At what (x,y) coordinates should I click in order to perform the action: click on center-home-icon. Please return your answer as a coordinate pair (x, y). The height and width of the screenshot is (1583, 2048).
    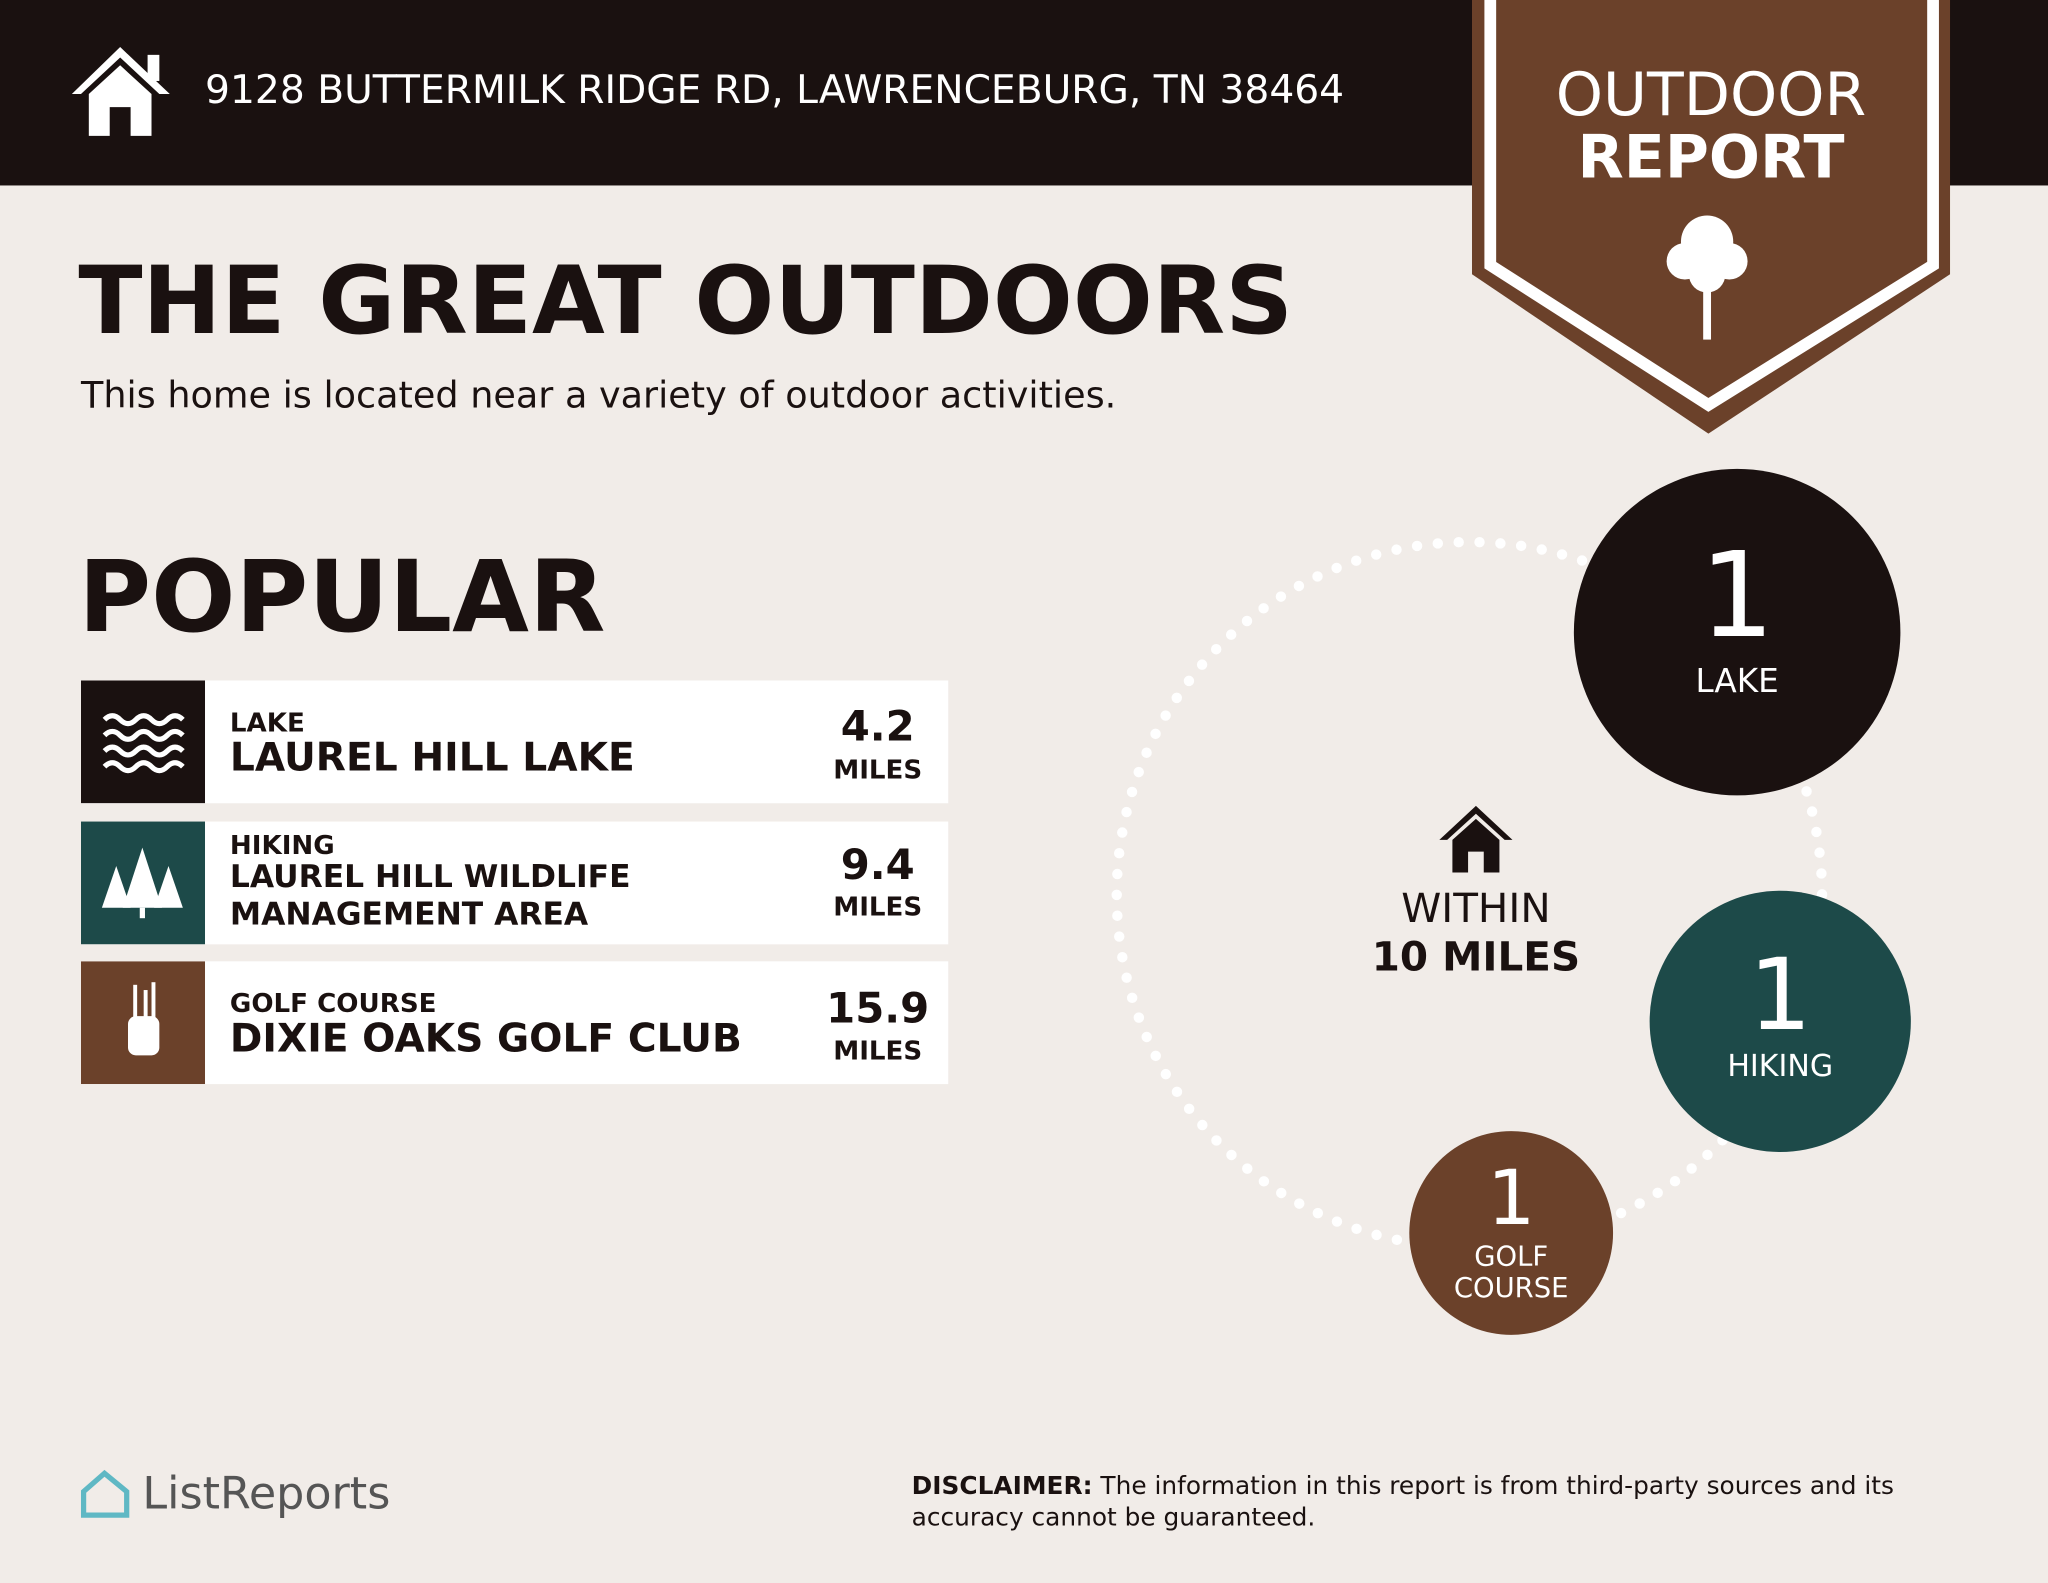
    Looking at the image, I should click on (1476, 839).